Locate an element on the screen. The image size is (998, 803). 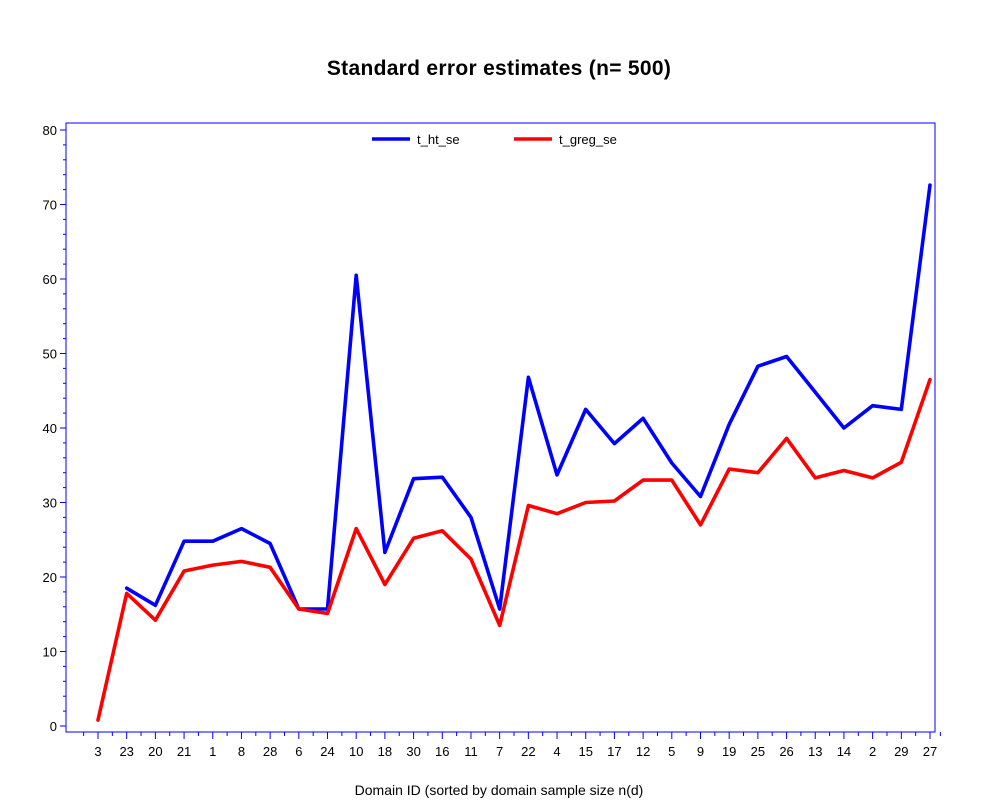
x-tick-label: 6 is located at coordinates (298, 751).